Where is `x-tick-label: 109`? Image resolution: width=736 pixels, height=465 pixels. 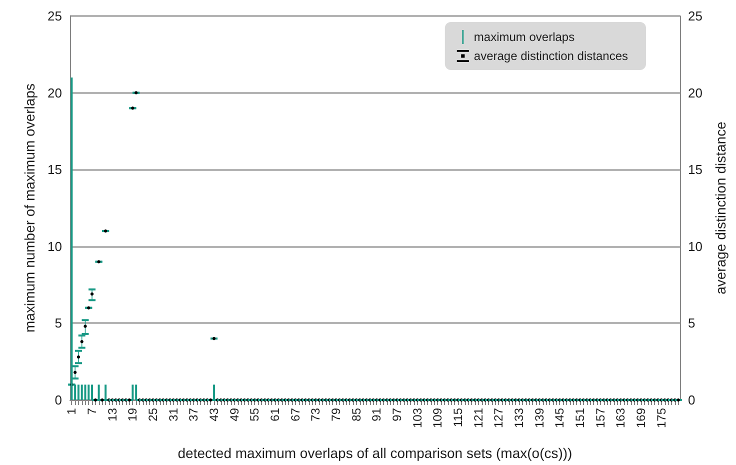 x-tick-label: 109 is located at coordinates (437, 418).